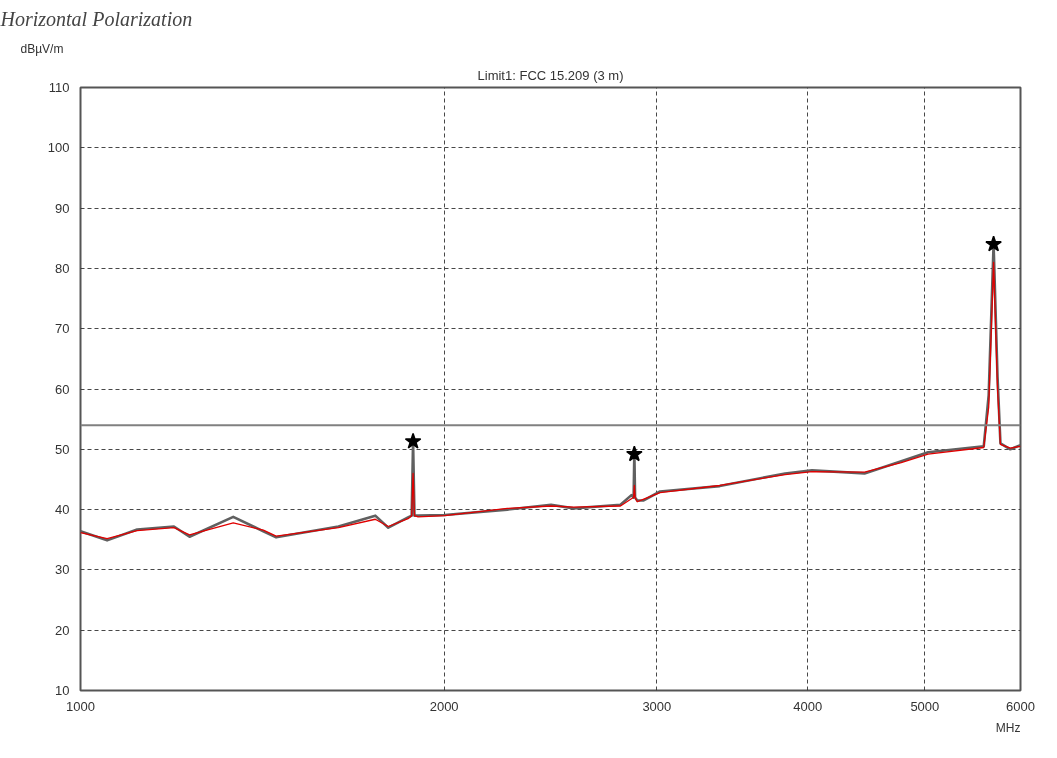 This screenshot has width=1057, height=758. I want to click on y-axis-title: dBµV/m, so click(42, 48).